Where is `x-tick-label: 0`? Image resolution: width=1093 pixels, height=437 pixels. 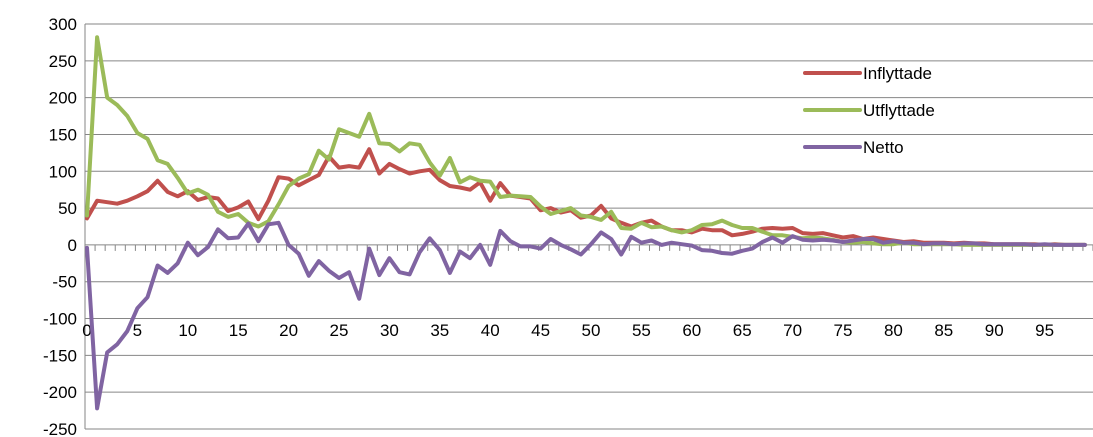
x-tick-label: 0 is located at coordinates (86, 330).